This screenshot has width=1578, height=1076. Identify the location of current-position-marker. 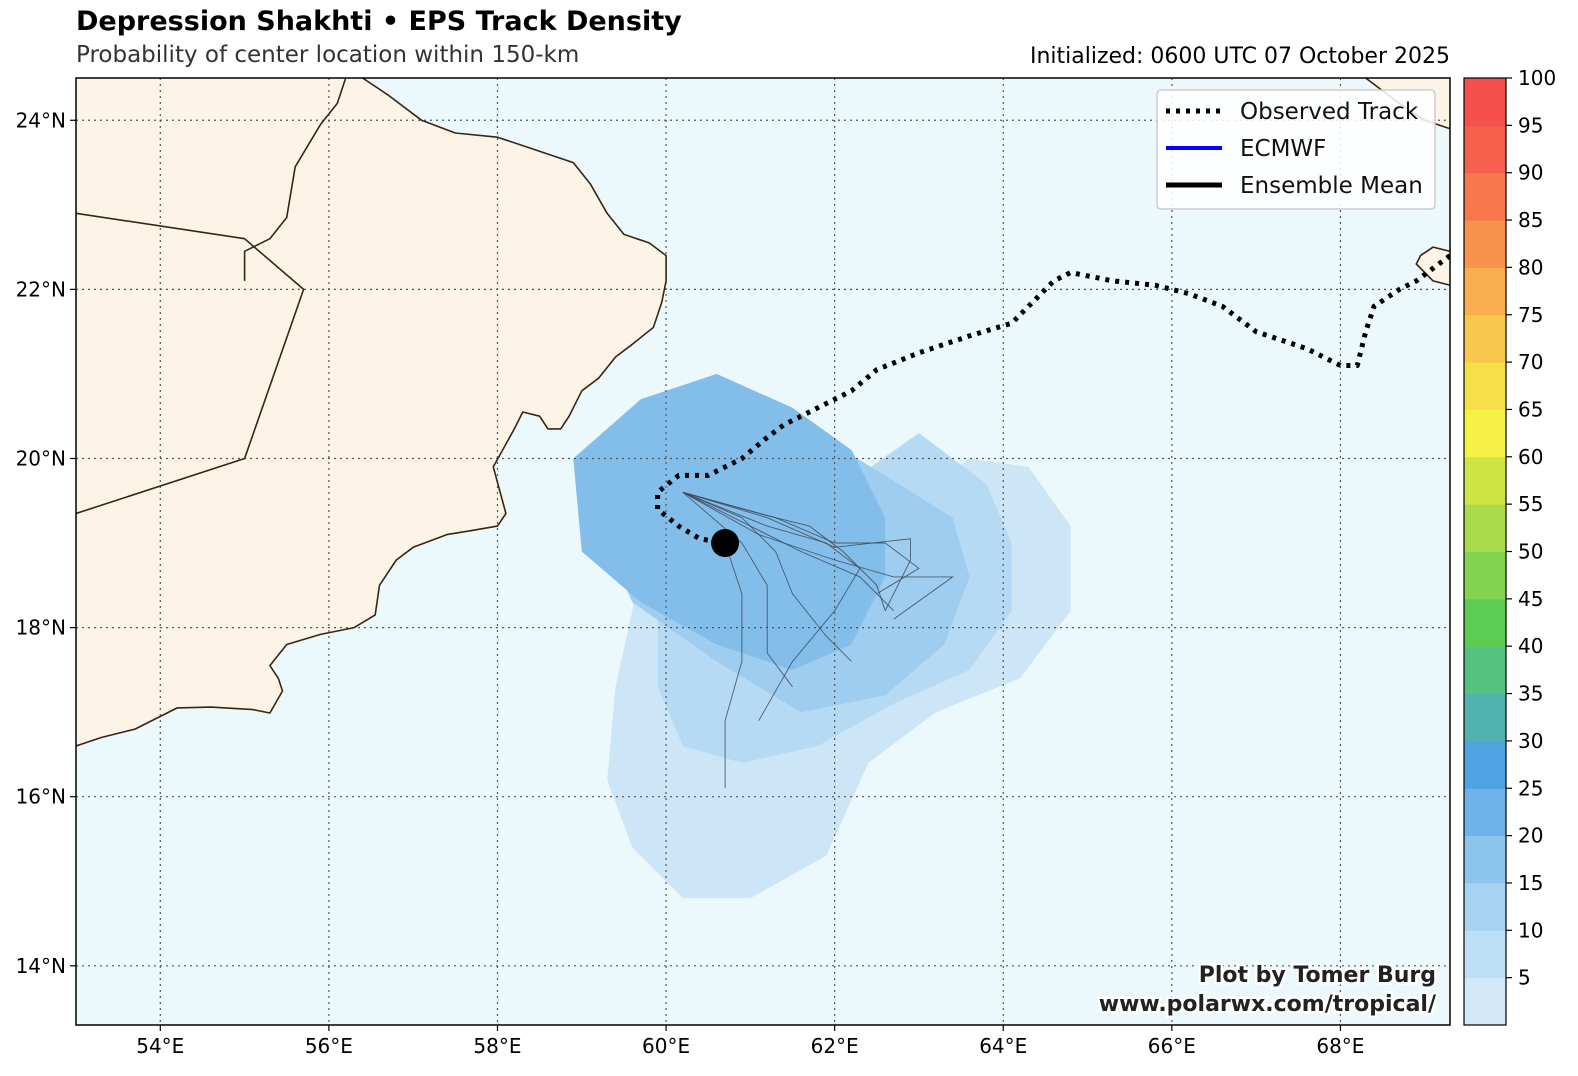
(725, 543).